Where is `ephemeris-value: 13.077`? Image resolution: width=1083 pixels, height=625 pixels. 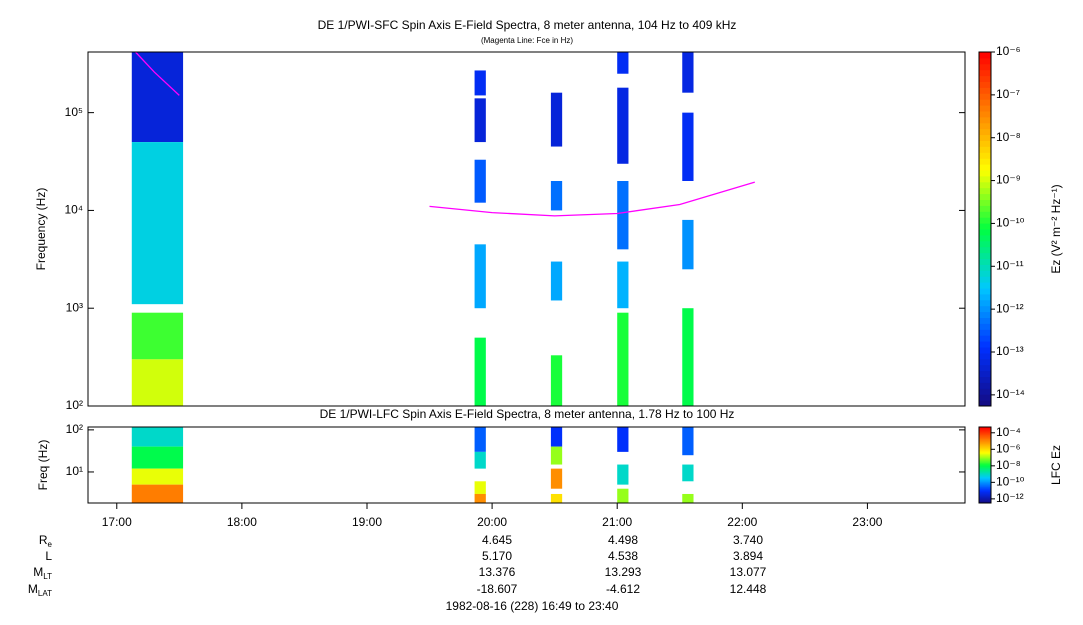 ephemeris-value: 13.077 is located at coordinates (748, 572).